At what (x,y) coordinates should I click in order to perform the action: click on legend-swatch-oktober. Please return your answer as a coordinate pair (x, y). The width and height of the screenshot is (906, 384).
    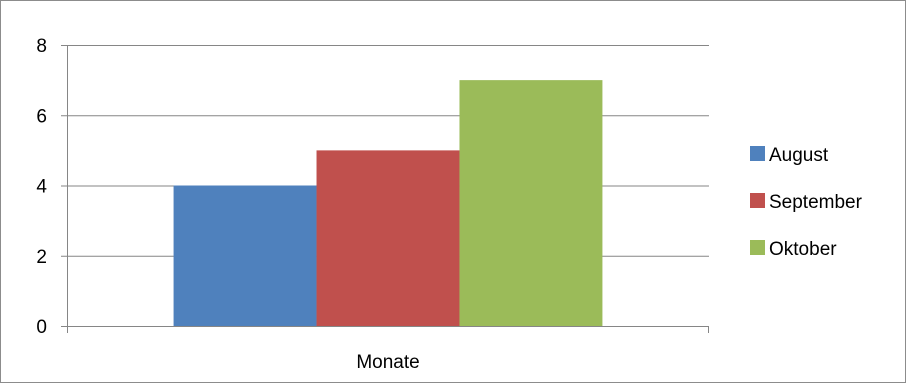
    Looking at the image, I should click on (757, 247).